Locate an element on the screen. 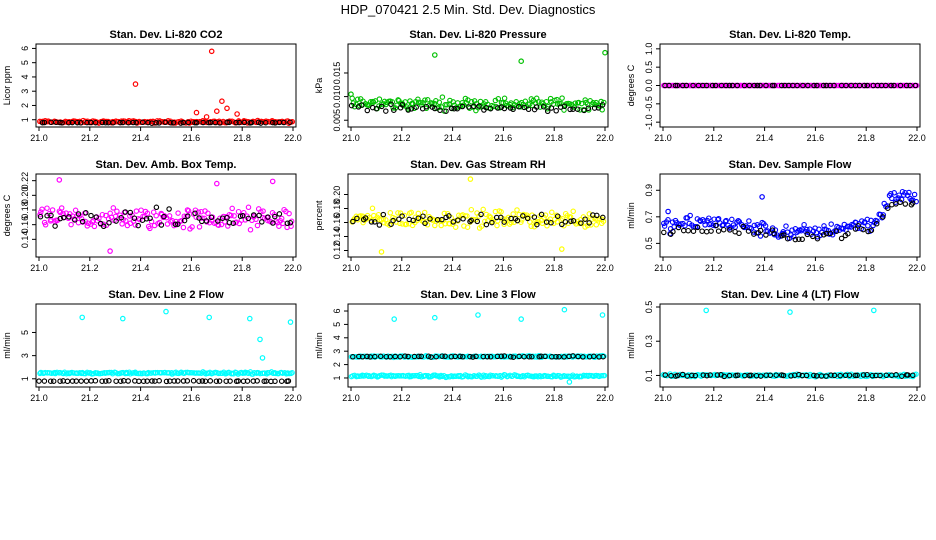 This screenshot has width=936, height=540. y-tick-label: 0.16 is located at coordinates (25, 225).